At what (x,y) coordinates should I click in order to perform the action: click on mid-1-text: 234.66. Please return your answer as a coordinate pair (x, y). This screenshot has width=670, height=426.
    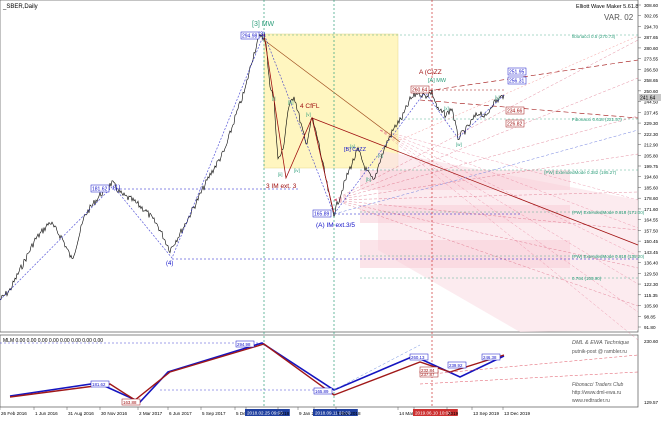
    Looking at the image, I should click on (515, 112).